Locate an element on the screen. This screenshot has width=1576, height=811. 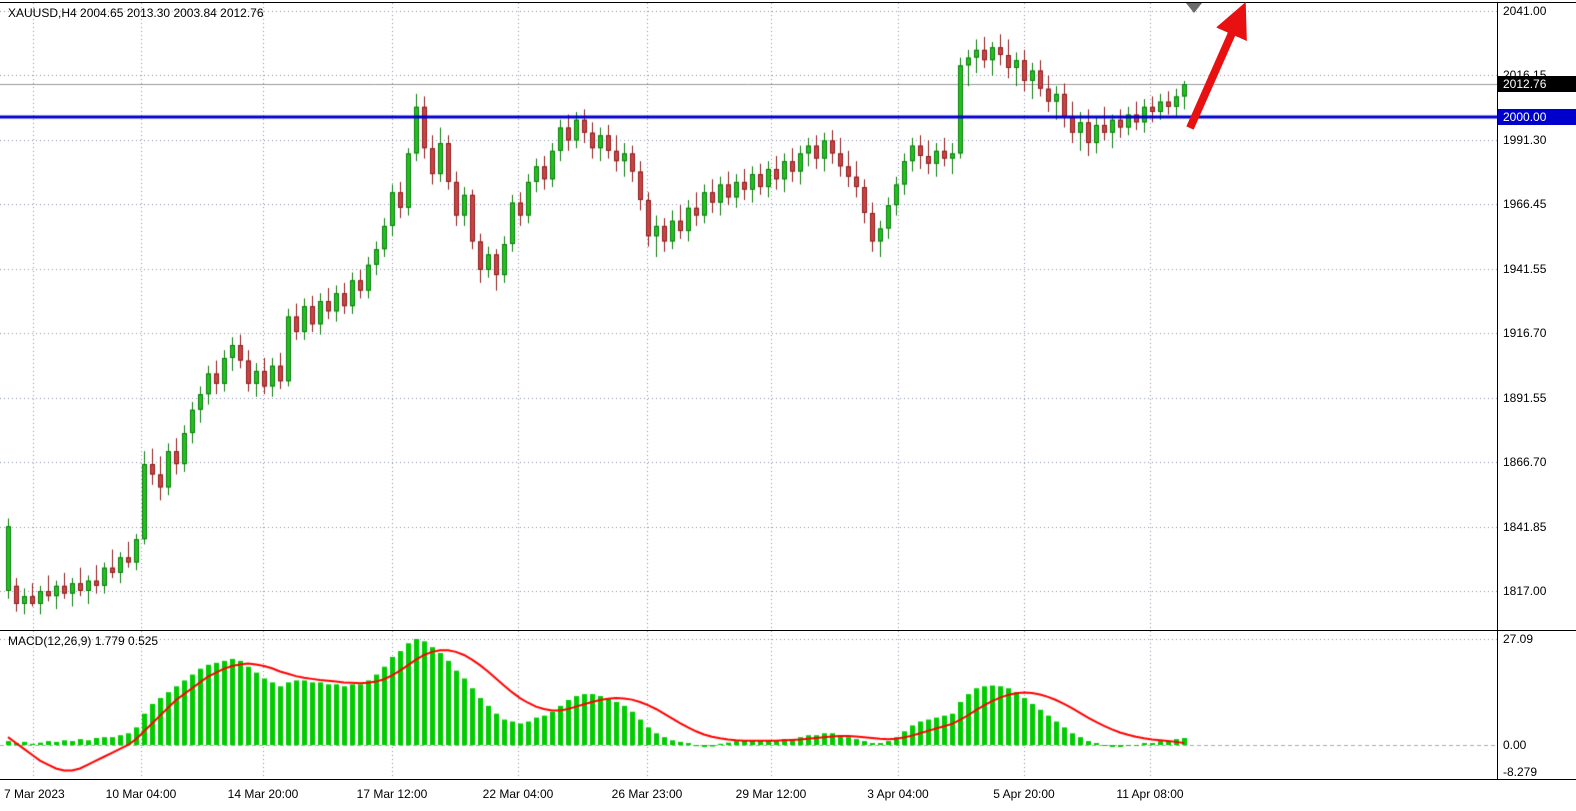
macd-indicator-label: MACD(12,26,9) 1.779 0.525 is located at coordinates (83, 641).